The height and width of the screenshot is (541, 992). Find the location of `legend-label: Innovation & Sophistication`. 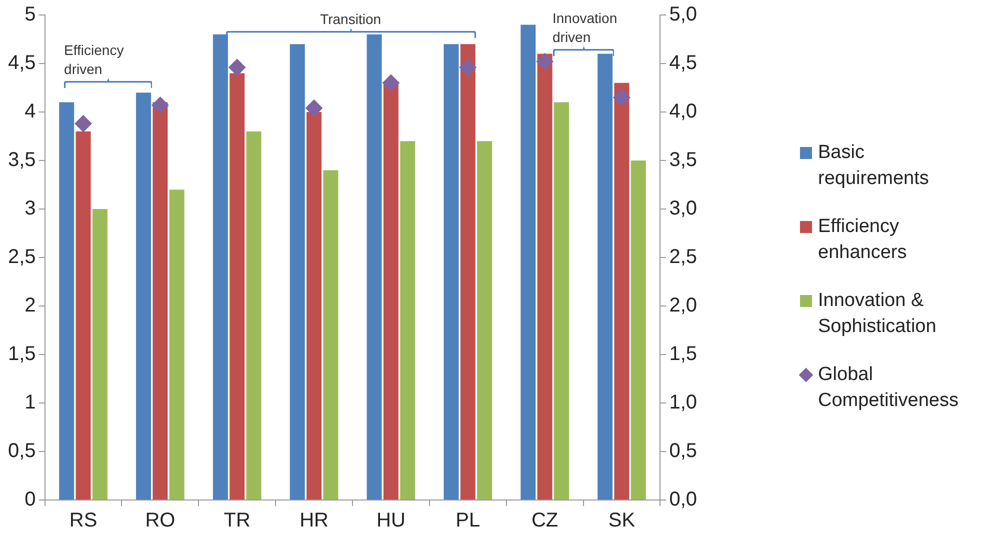

legend-label: Innovation & Sophistication is located at coordinates (878, 314).